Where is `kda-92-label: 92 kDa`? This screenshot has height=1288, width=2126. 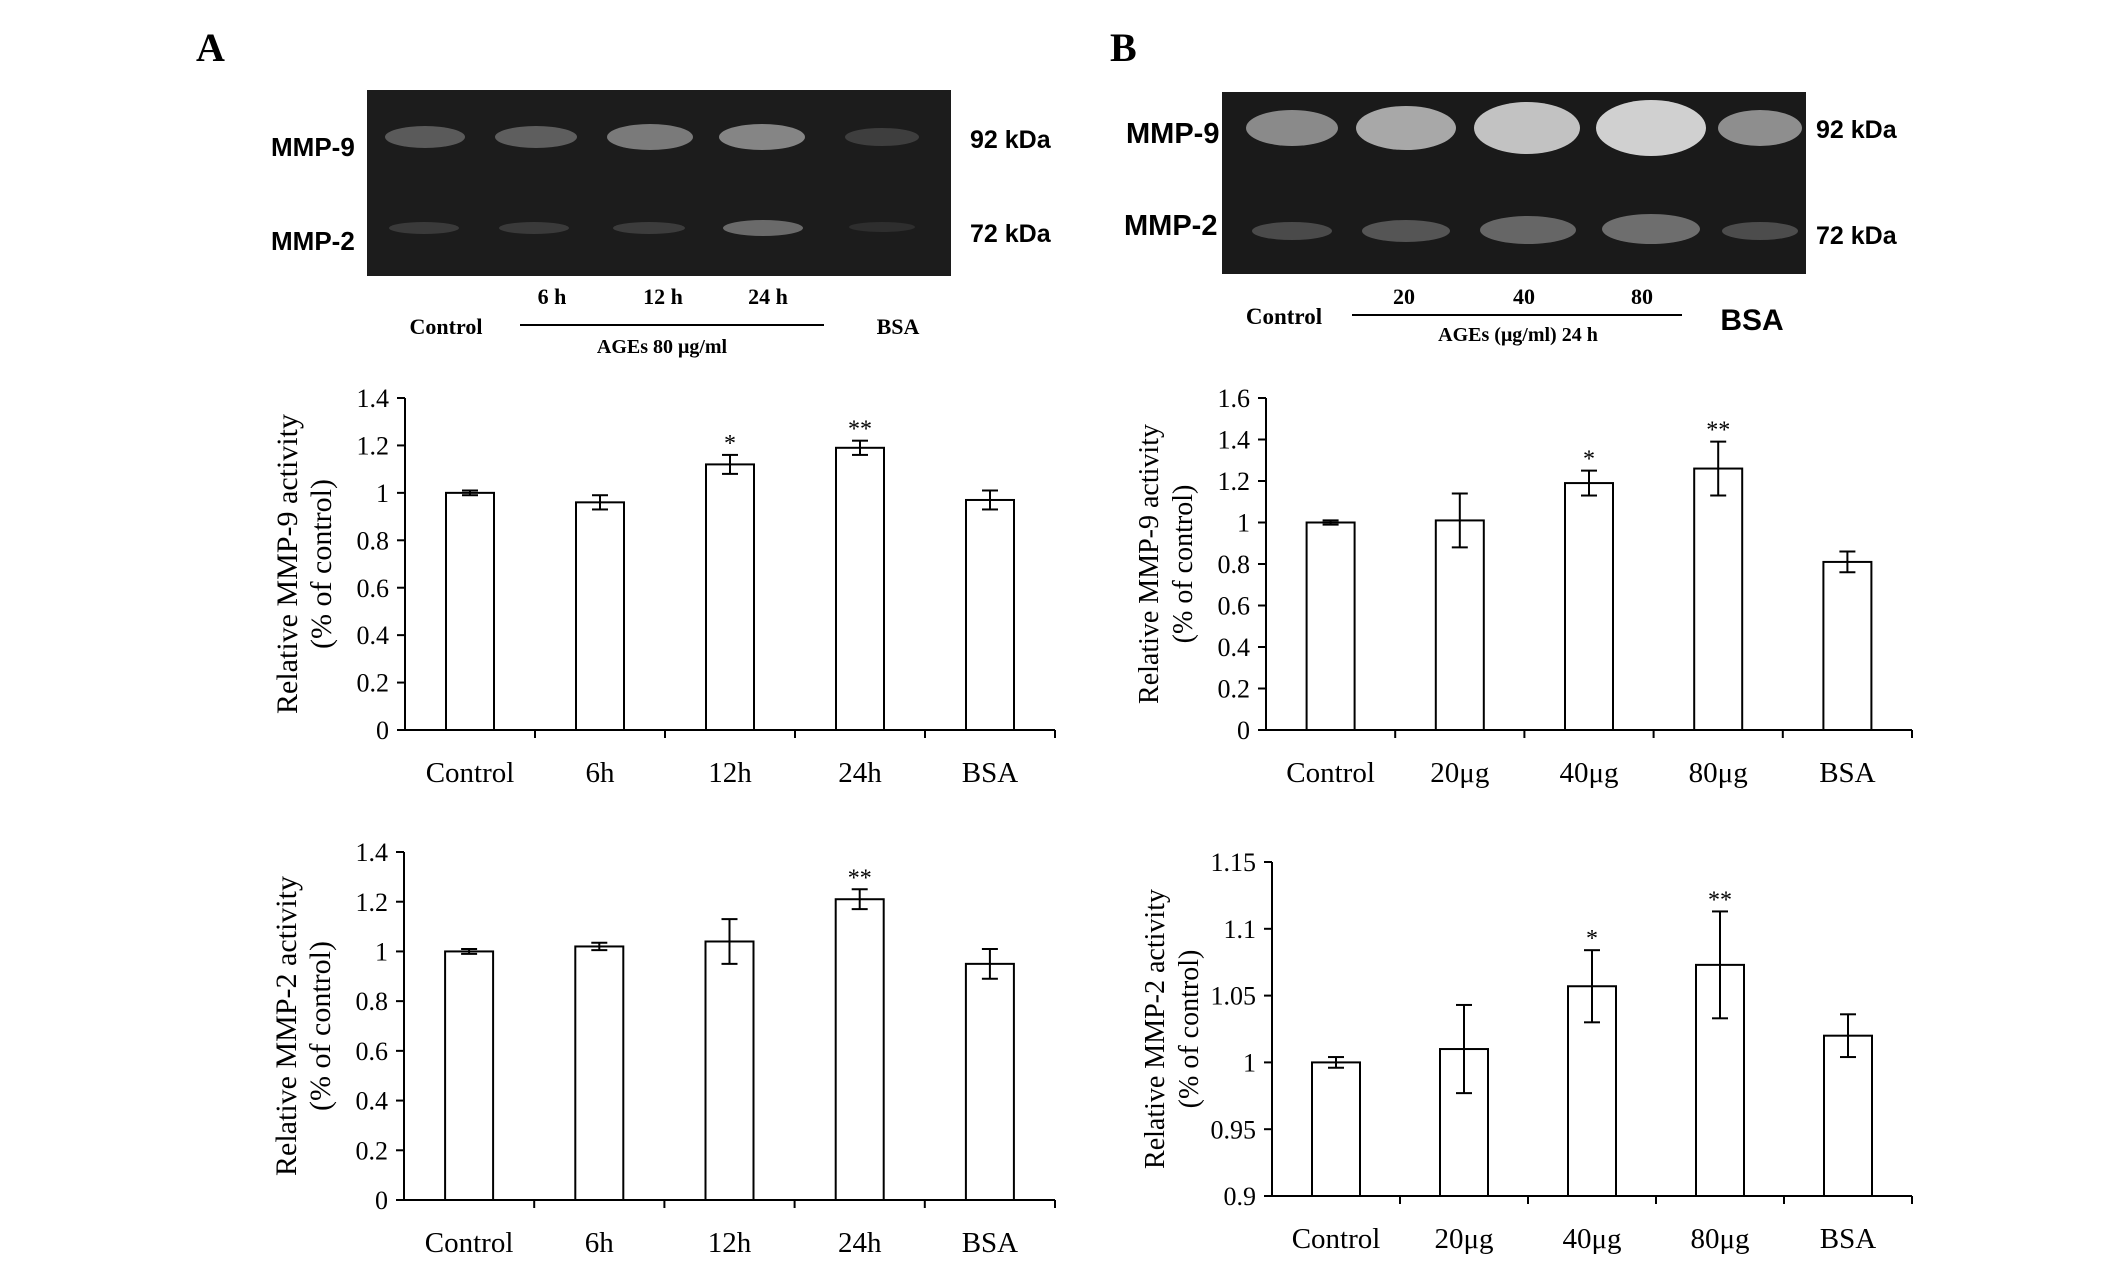 kda-92-label: 92 kDa is located at coordinates (1856, 130).